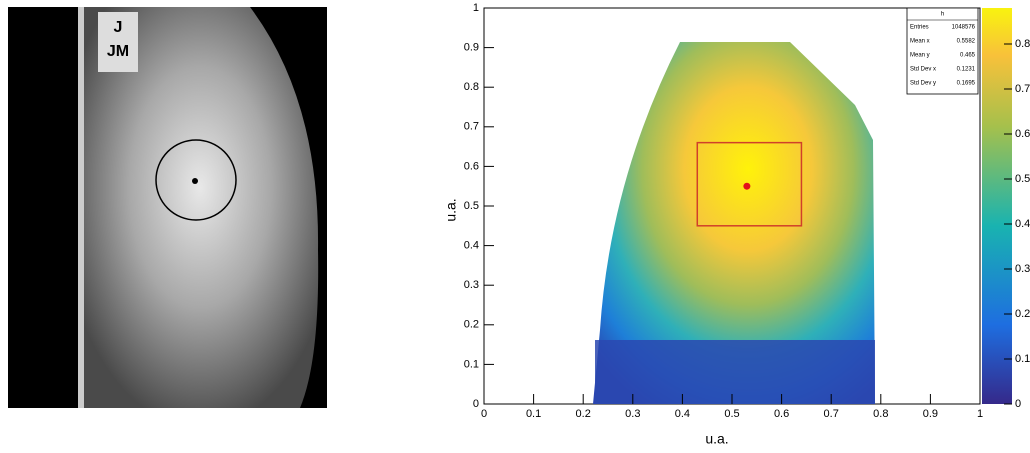  I want to click on roi-center, so click(195, 181).